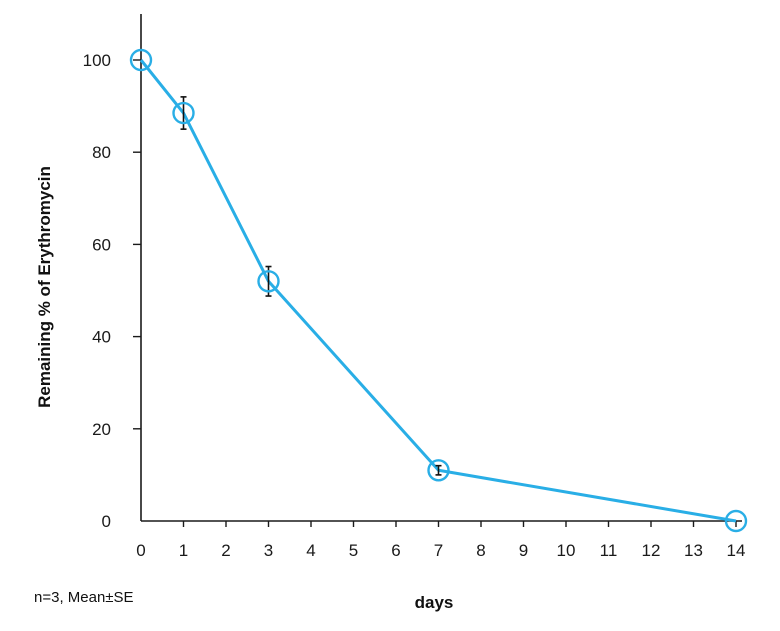  What do you see at coordinates (84, 597) in the screenshot?
I see `stats-note: n=3, Mean±SE` at bounding box center [84, 597].